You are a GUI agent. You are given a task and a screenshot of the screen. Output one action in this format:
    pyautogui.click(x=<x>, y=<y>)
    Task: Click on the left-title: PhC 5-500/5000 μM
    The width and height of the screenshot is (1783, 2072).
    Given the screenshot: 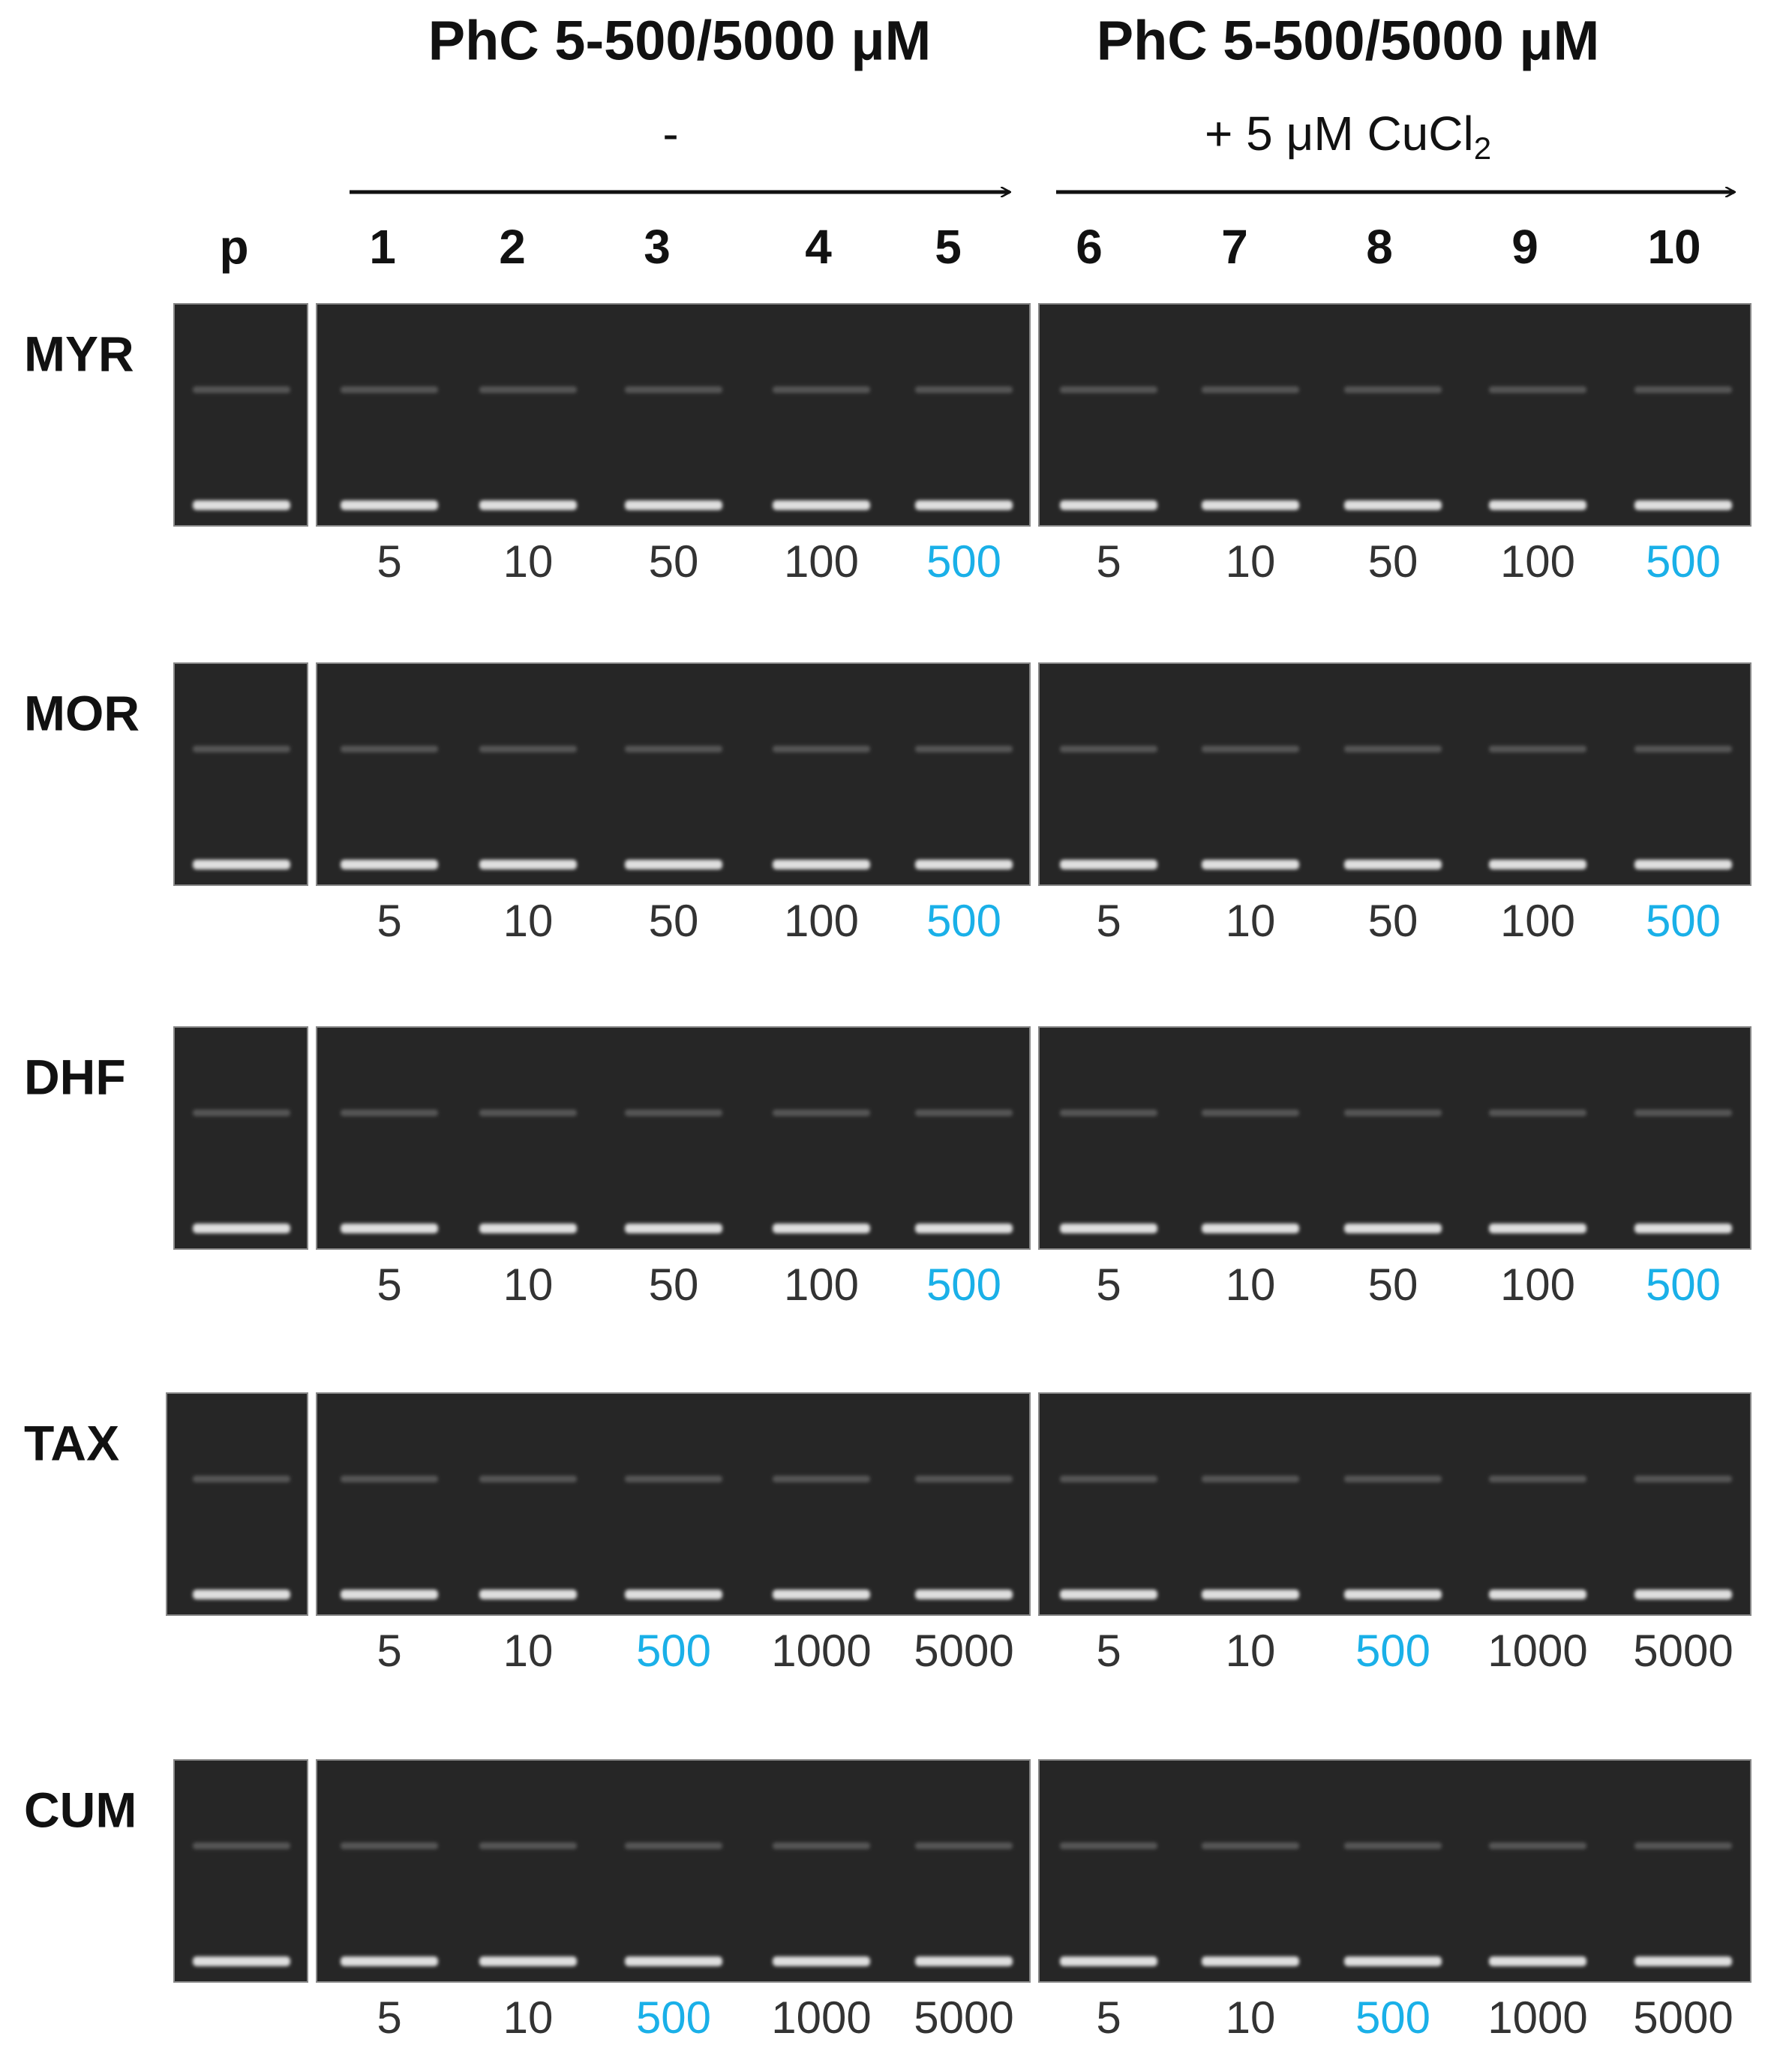 What is the action you would take?
    pyautogui.click(x=679, y=41)
    